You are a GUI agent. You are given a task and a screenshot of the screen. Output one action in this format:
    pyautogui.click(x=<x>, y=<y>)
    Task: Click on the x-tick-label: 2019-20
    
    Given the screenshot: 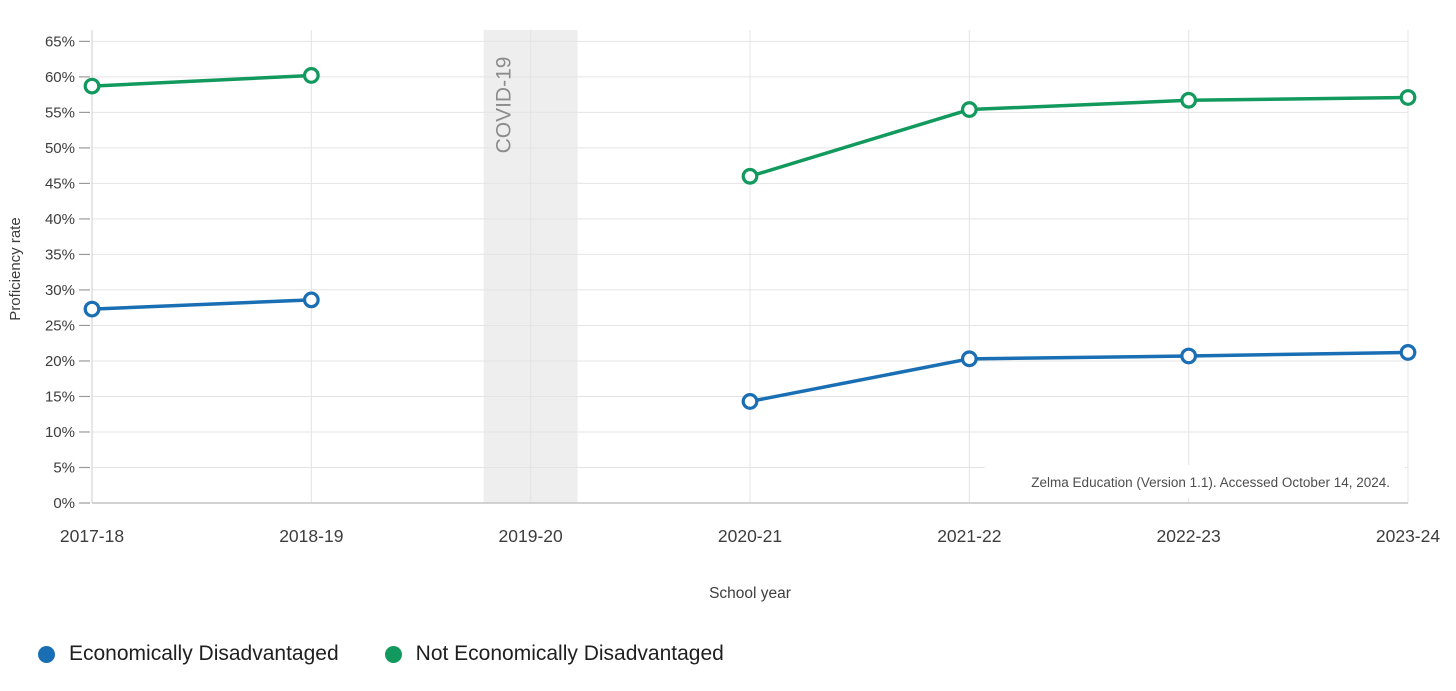 What is the action you would take?
    pyautogui.click(x=531, y=536)
    